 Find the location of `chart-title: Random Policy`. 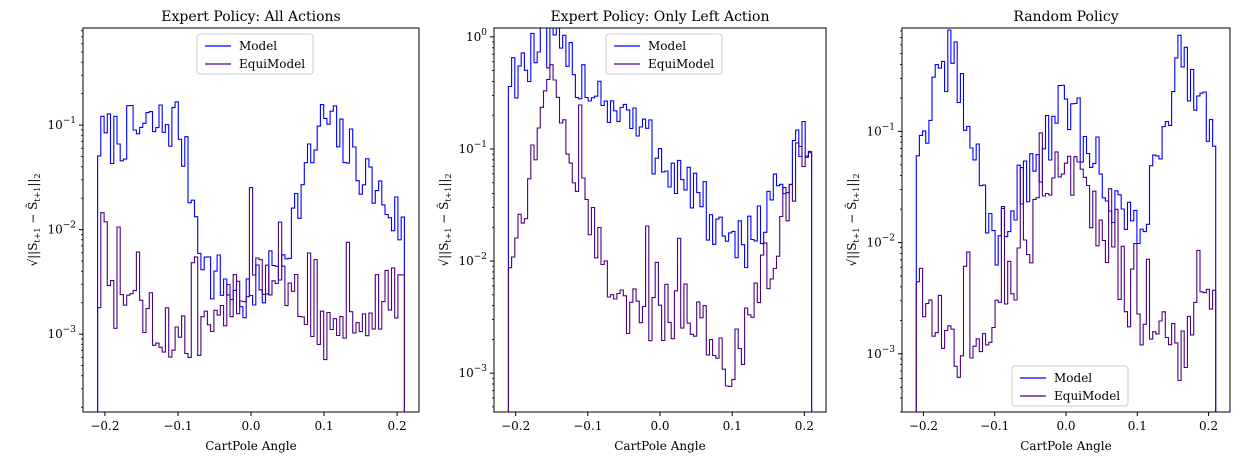

chart-title: Random Policy is located at coordinates (1065, 17).